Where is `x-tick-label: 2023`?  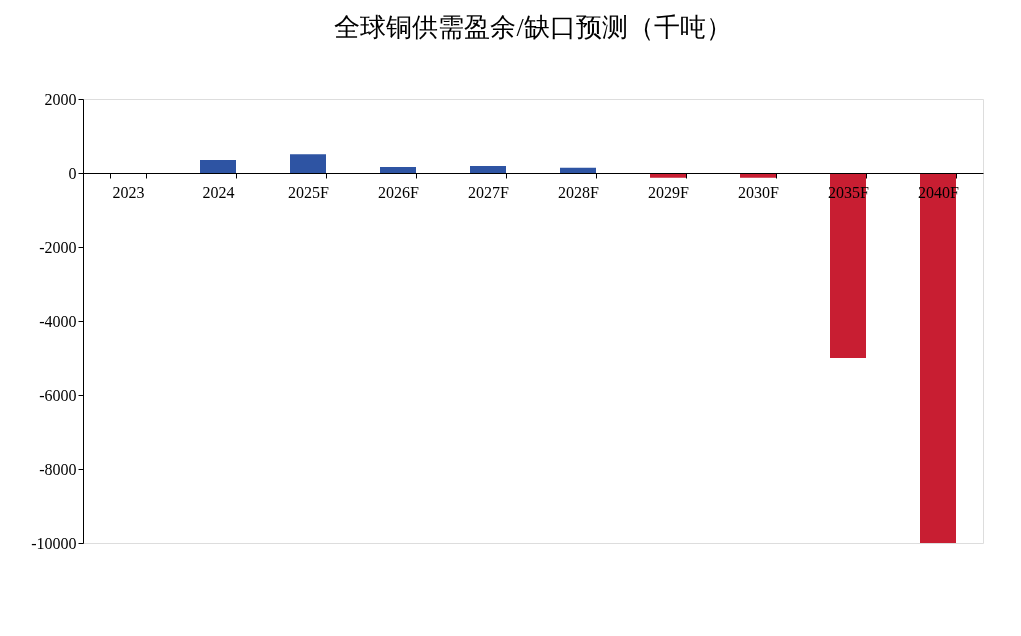
x-tick-label: 2023 is located at coordinates (128, 192).